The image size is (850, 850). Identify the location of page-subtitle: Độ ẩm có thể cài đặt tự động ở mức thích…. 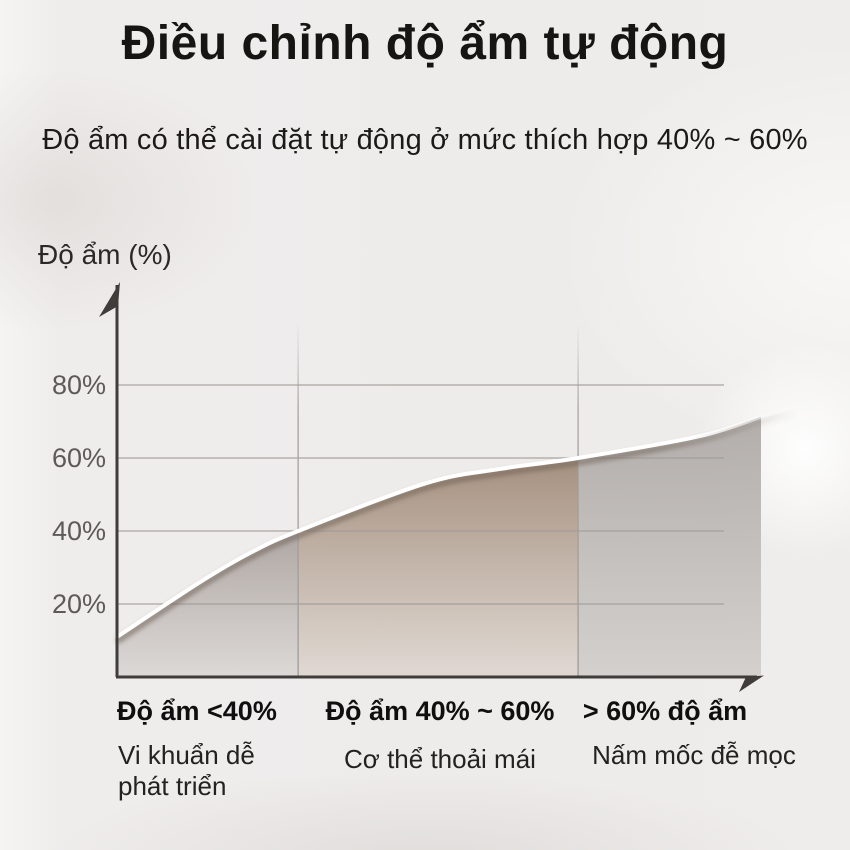
(425, 140).